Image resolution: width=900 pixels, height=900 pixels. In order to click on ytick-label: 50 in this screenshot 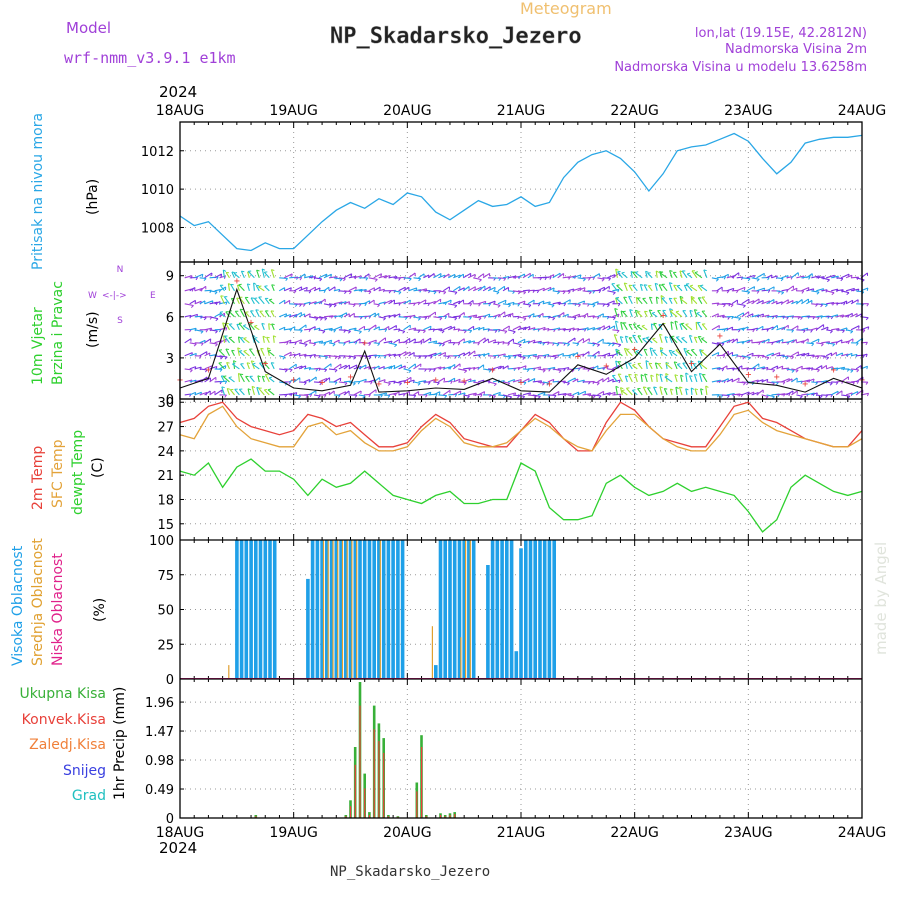, I will do `click(165, 611)`.